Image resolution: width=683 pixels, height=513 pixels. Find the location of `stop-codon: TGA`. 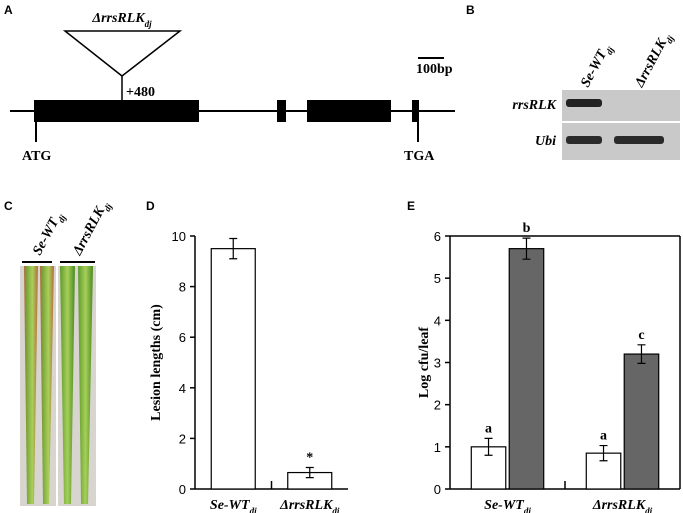

stop-codon: TGA is located at coordinates (419, 156).